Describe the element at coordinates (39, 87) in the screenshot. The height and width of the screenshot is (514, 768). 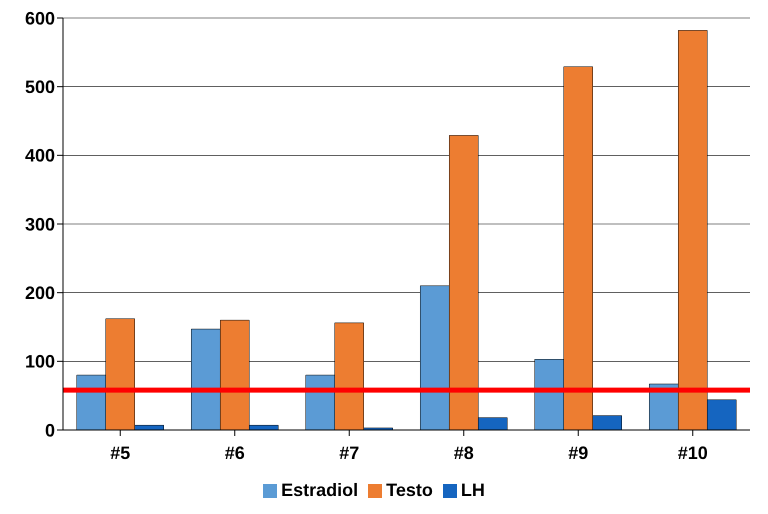
I see `y-tick-label: 500` at that location.